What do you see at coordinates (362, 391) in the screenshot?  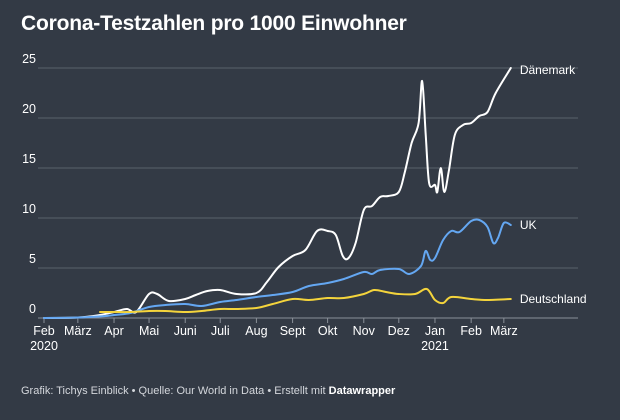 I see `footer-brand: Datawrapper` at bounding box center [362, 391].